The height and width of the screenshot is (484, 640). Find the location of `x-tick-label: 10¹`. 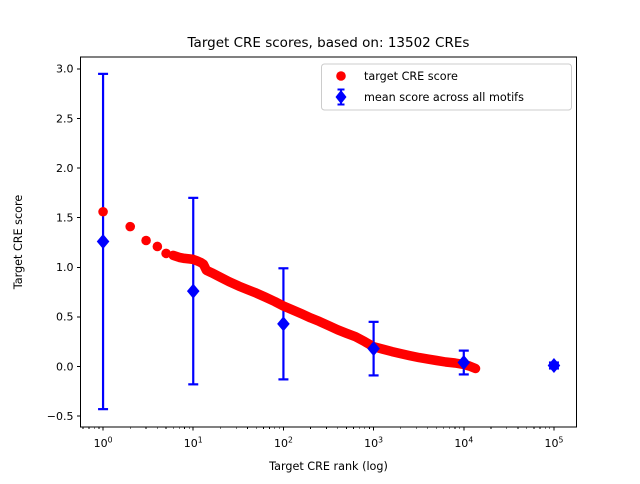

x-tick-label: 10¹ is located at coordinates (193, 443).